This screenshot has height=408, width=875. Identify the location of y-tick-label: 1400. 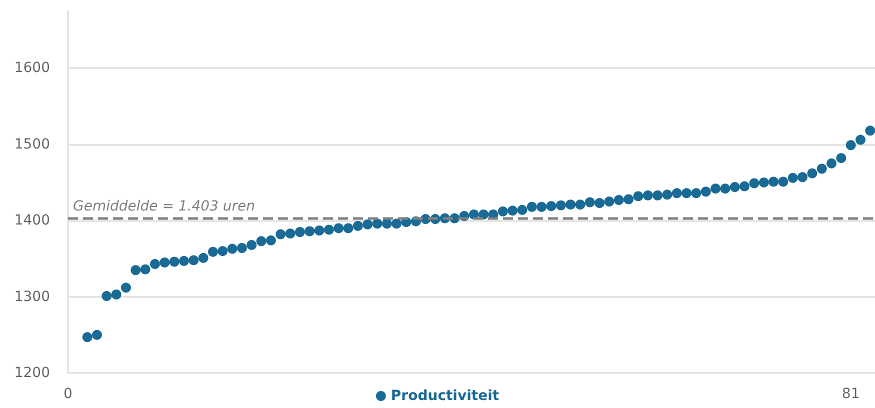
(32, 220).